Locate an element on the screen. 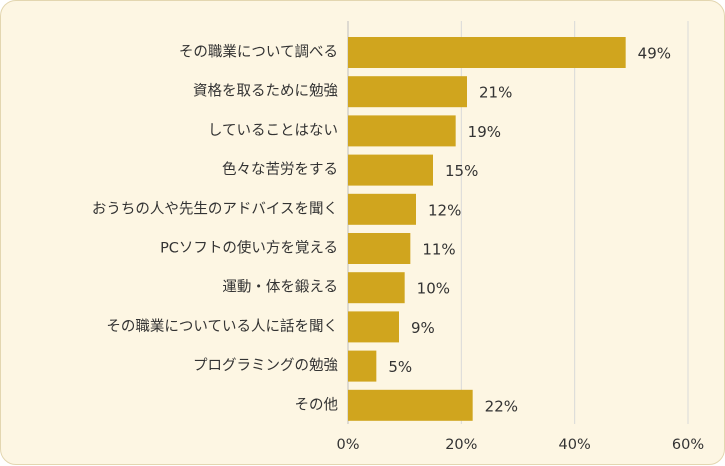  value-label: 49% is located at coordinates (654, 54).